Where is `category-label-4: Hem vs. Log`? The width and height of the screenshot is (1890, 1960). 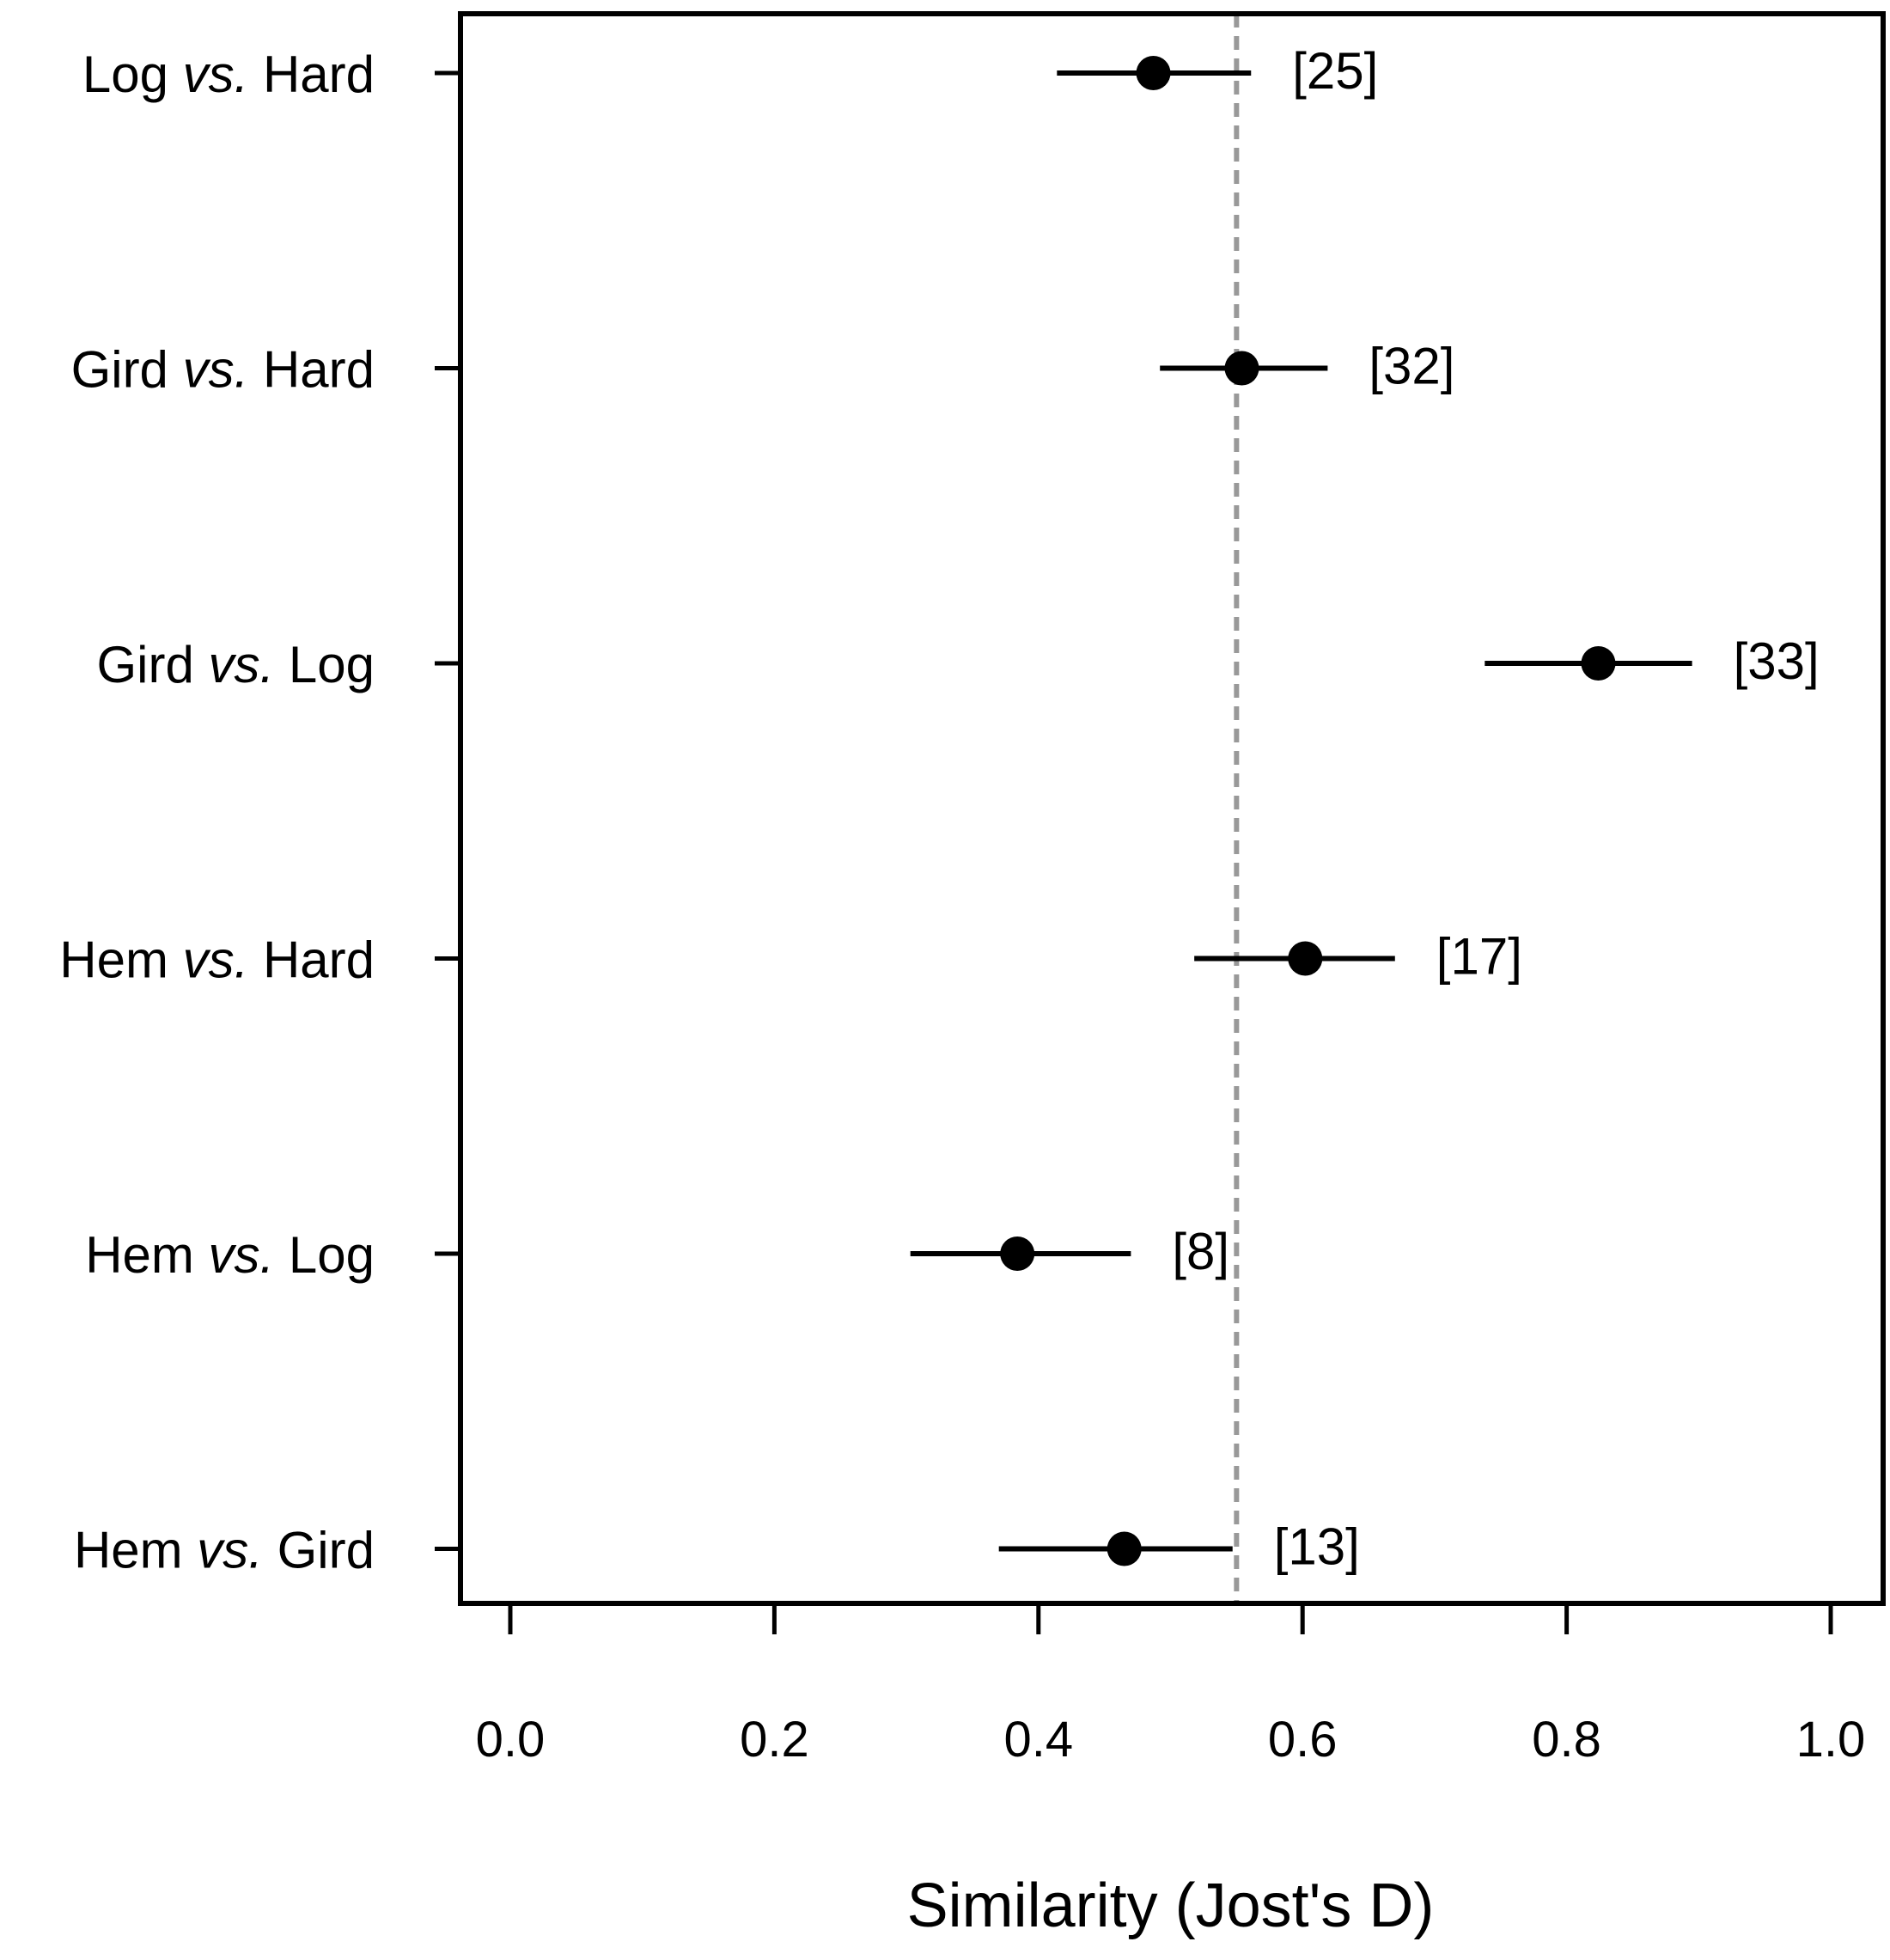 category-label-4: Hem vs. Log is located at coordinates (230, 1255).